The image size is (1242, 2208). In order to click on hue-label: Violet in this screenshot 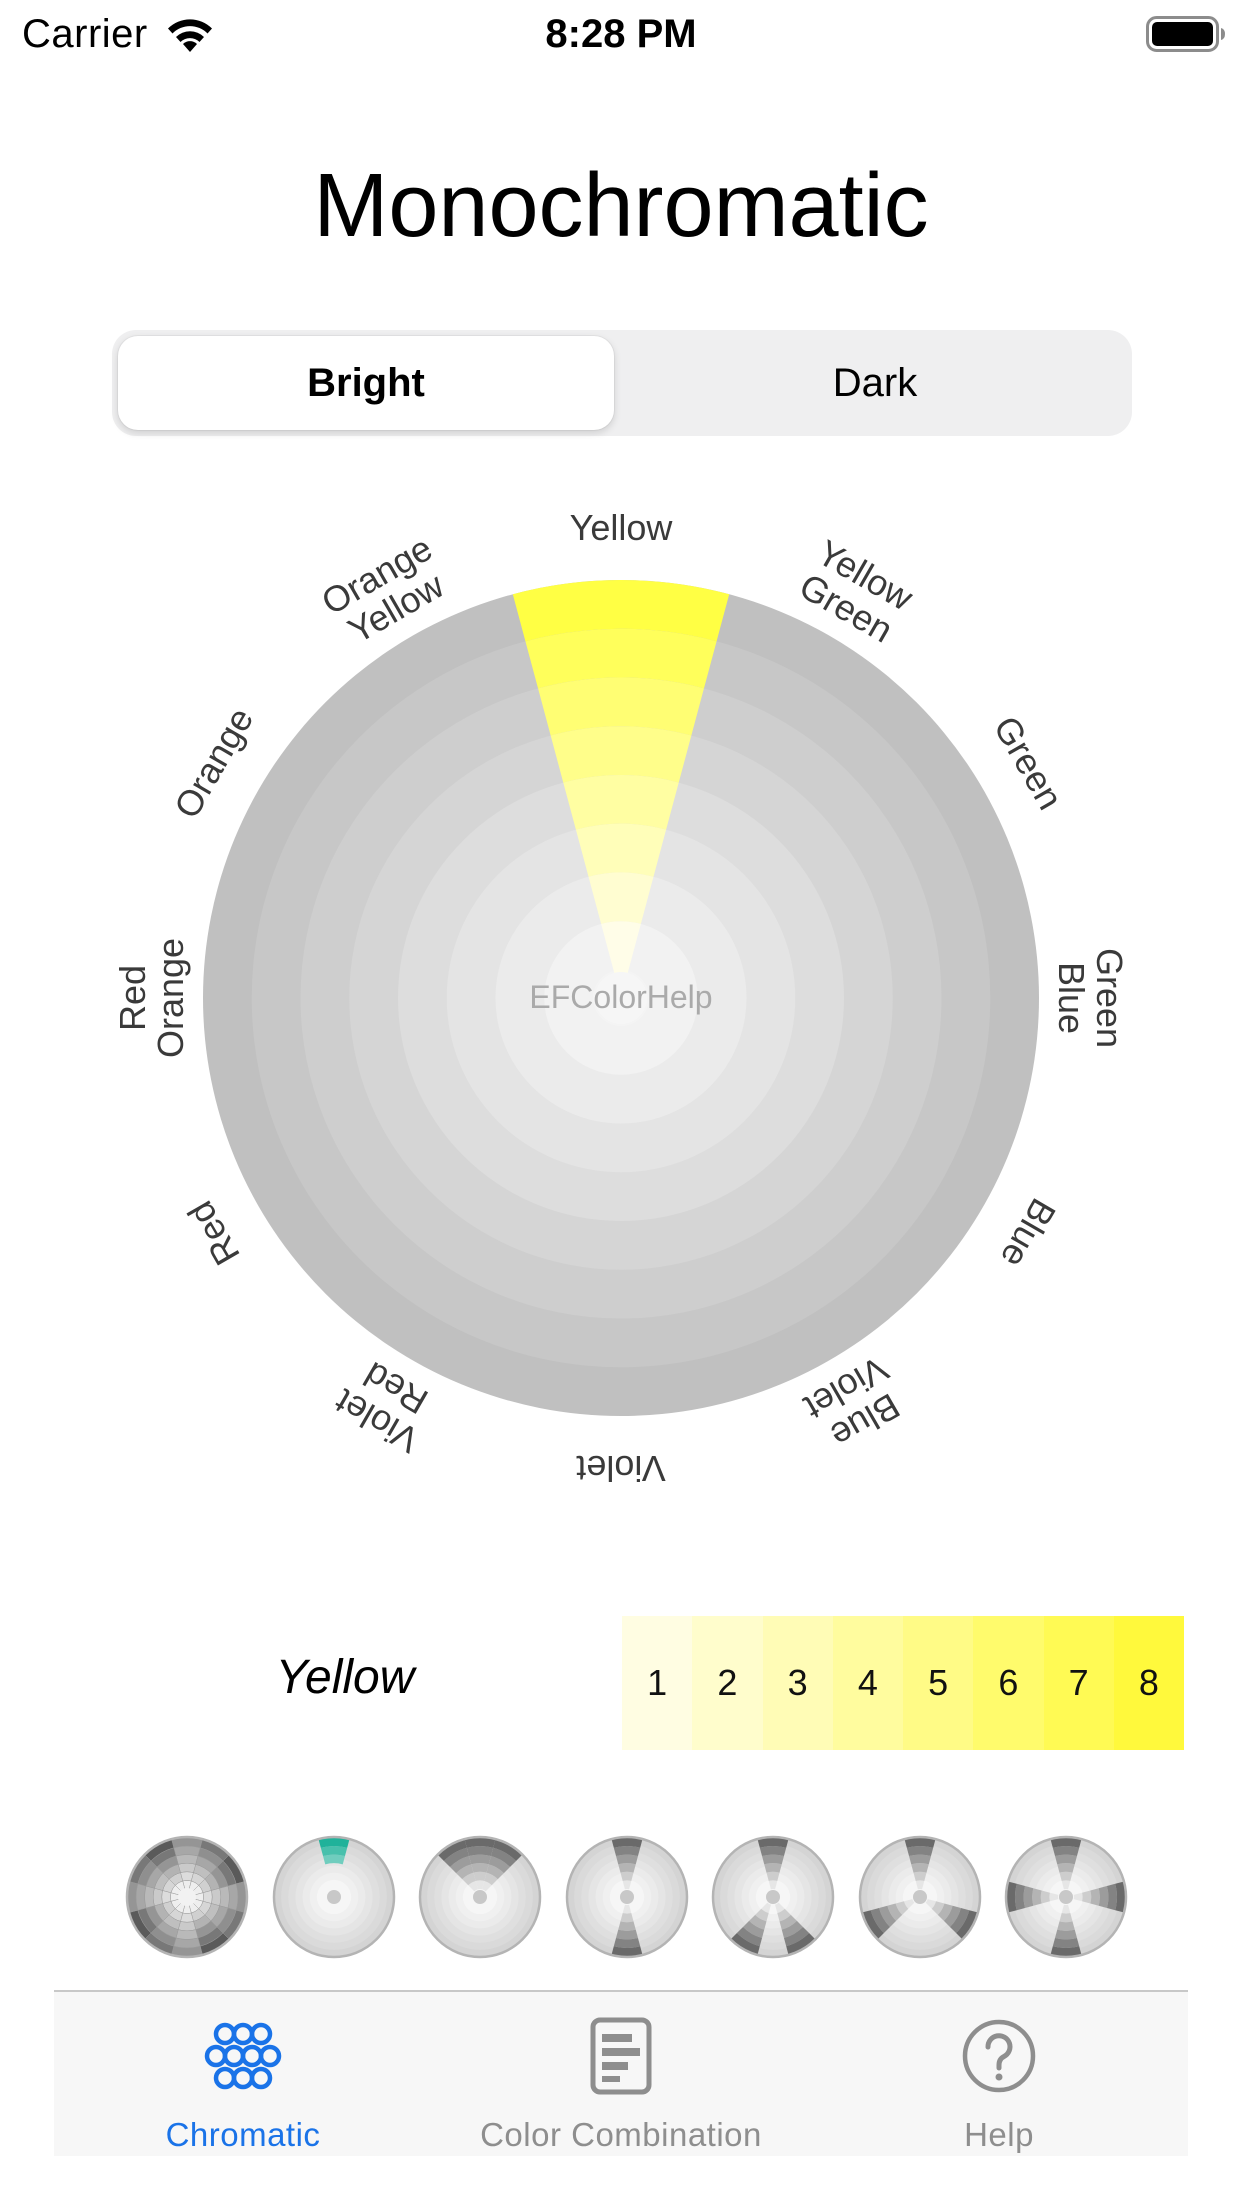, I will do `click(620, 1468)`.